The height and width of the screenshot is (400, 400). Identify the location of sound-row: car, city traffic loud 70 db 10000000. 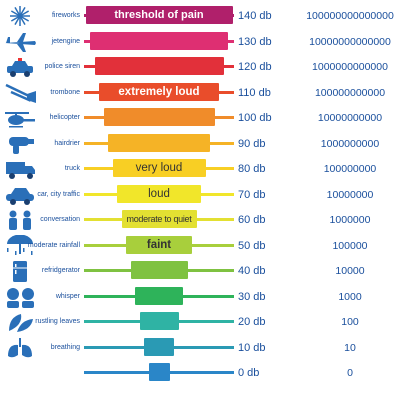
(200, 195).